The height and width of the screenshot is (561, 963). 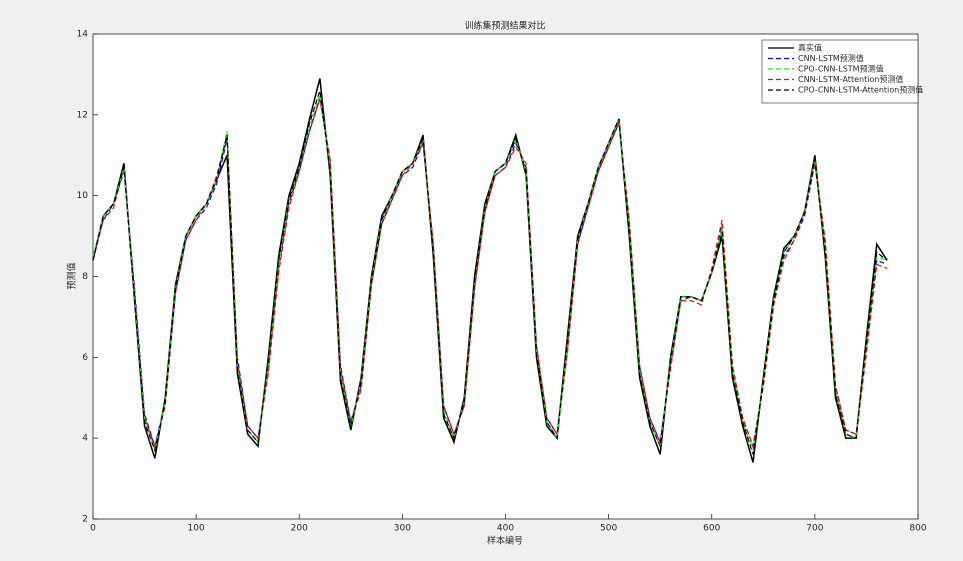 I want to click on x-tick-label: 500, so click(x=608, y=529).